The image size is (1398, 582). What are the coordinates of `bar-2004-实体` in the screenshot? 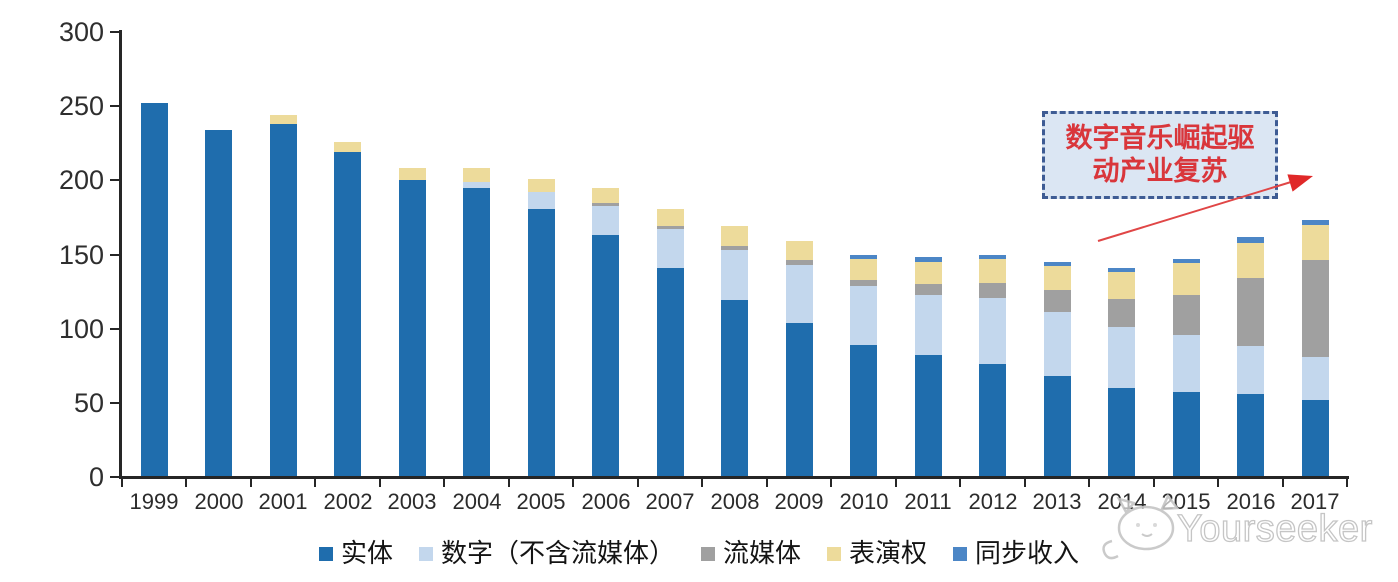 It's located at (476, 332).